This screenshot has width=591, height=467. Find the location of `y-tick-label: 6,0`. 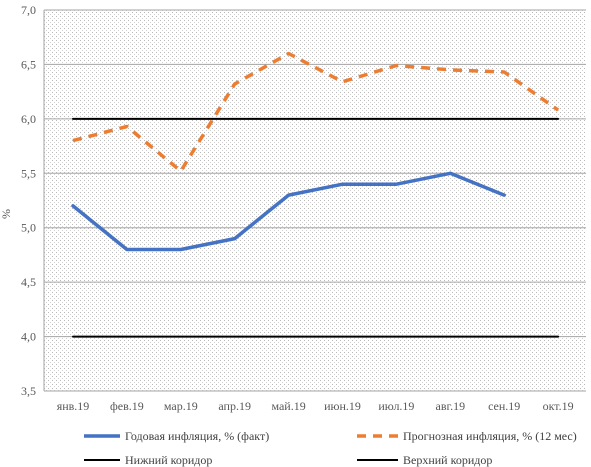

y-tick-label: 6,0 is located at coordinates (28, 119).